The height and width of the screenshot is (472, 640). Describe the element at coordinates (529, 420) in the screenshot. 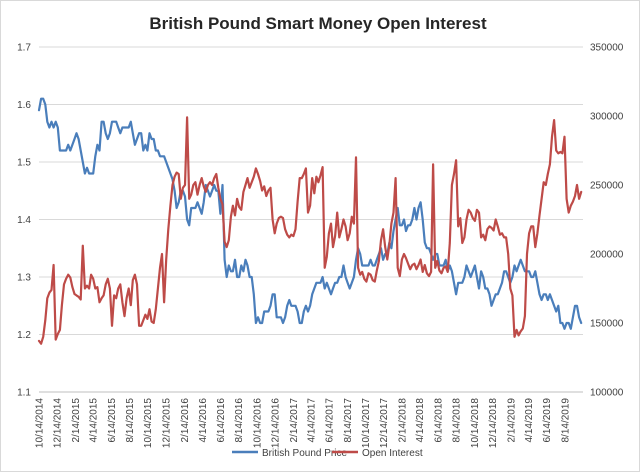

I see `x-tick-label: 4/14/2019` at that location.